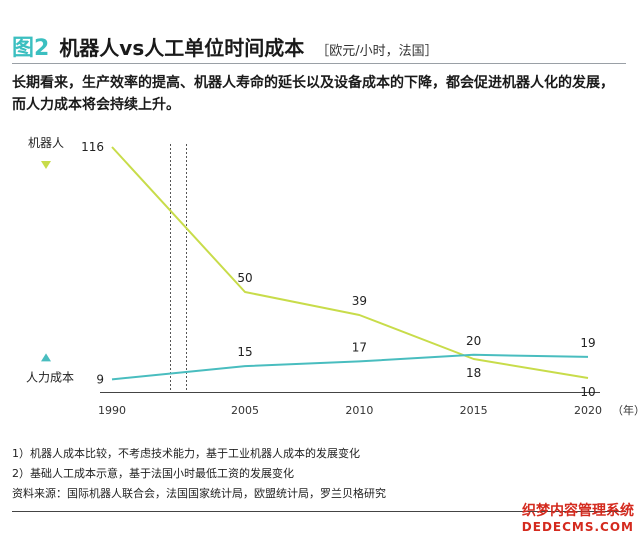 Image resolution: width=640 pixels, height=539 pixels. What do you see at coordinates (474, 410) in the screenshot?
I see `x-tick-label-3: 2015` at bounding box center [474, 410].